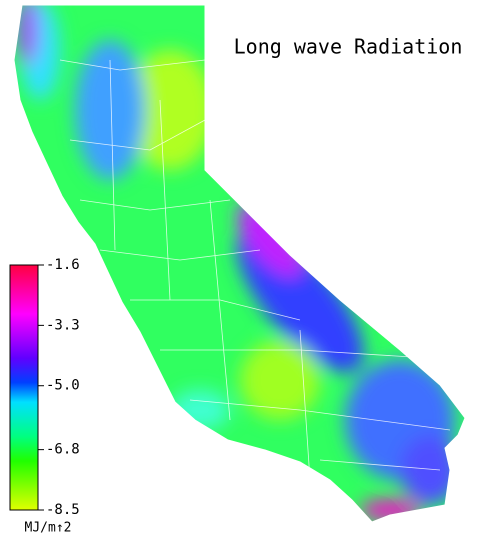 This screenshot has width=500, height=550. I want to click on color-bar-tick-label: -3.3, so click(63, 325).